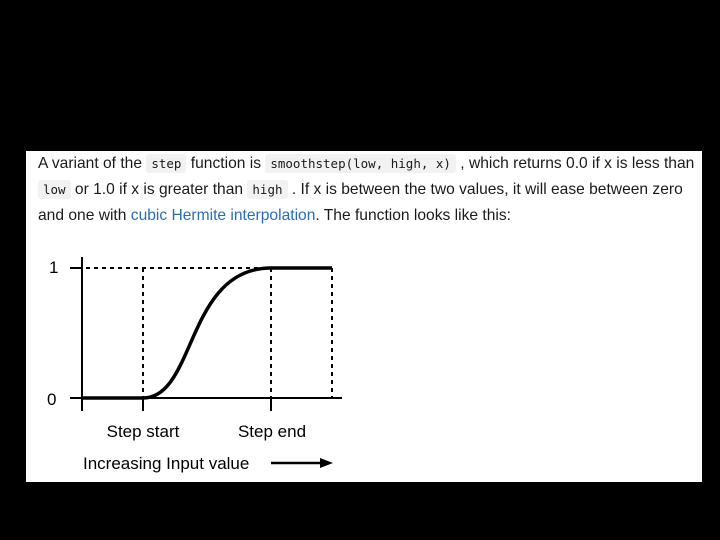  Describe the element at coordinates (51, 399) in the screenshot. I see `y-tick-label-0: 0` at that location.